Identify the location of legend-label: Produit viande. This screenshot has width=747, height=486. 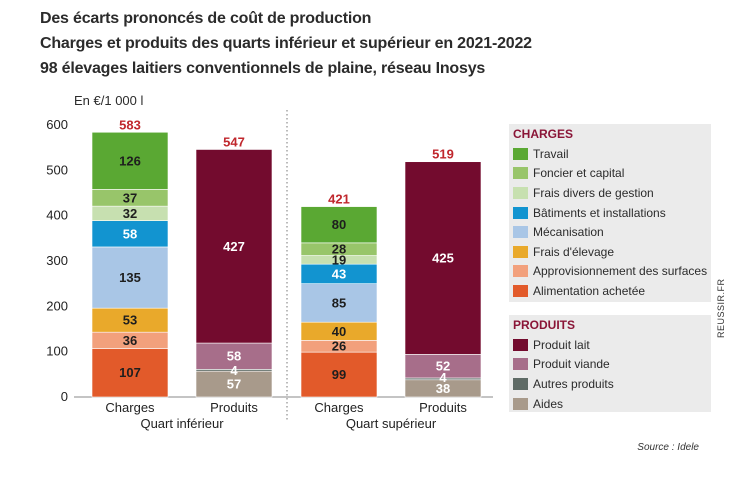
(571, 364).